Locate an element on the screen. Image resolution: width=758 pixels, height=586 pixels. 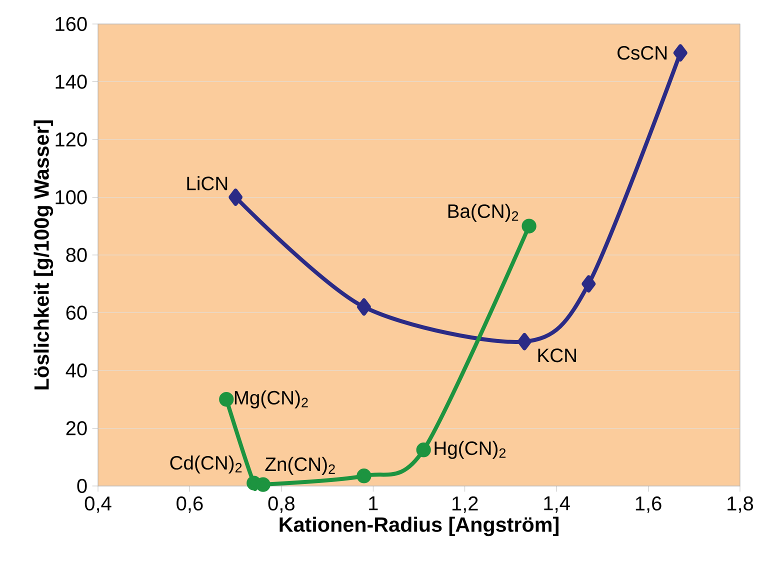
annotation: Ba(CN)$_{2}$ is located at coordinates (483, 213).